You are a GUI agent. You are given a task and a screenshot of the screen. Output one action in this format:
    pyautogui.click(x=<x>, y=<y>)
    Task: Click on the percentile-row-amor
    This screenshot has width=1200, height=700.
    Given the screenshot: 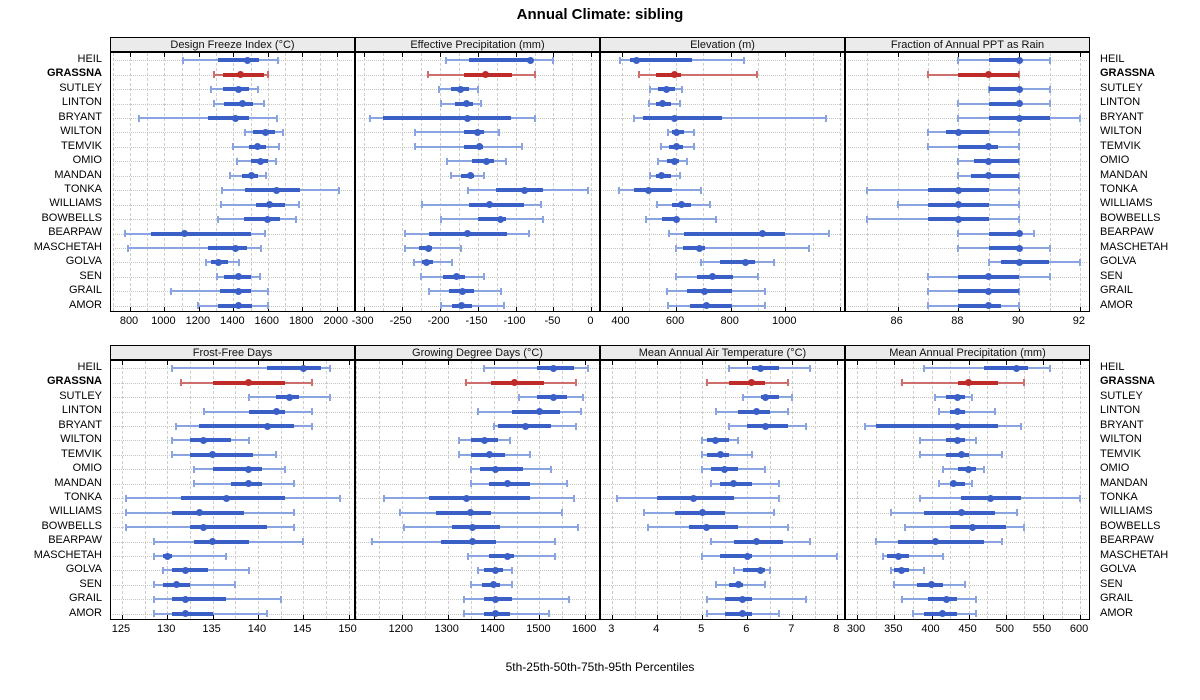 What is the action you would take?
    pyautogui.click(x=477, y=182)
    